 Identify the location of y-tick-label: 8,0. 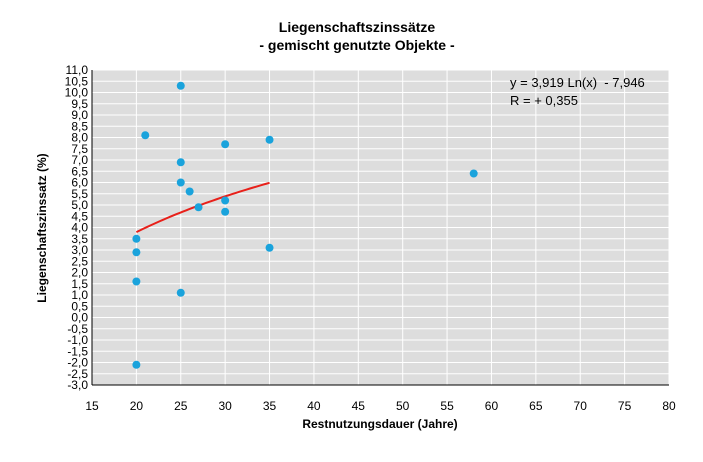
(79, 138).